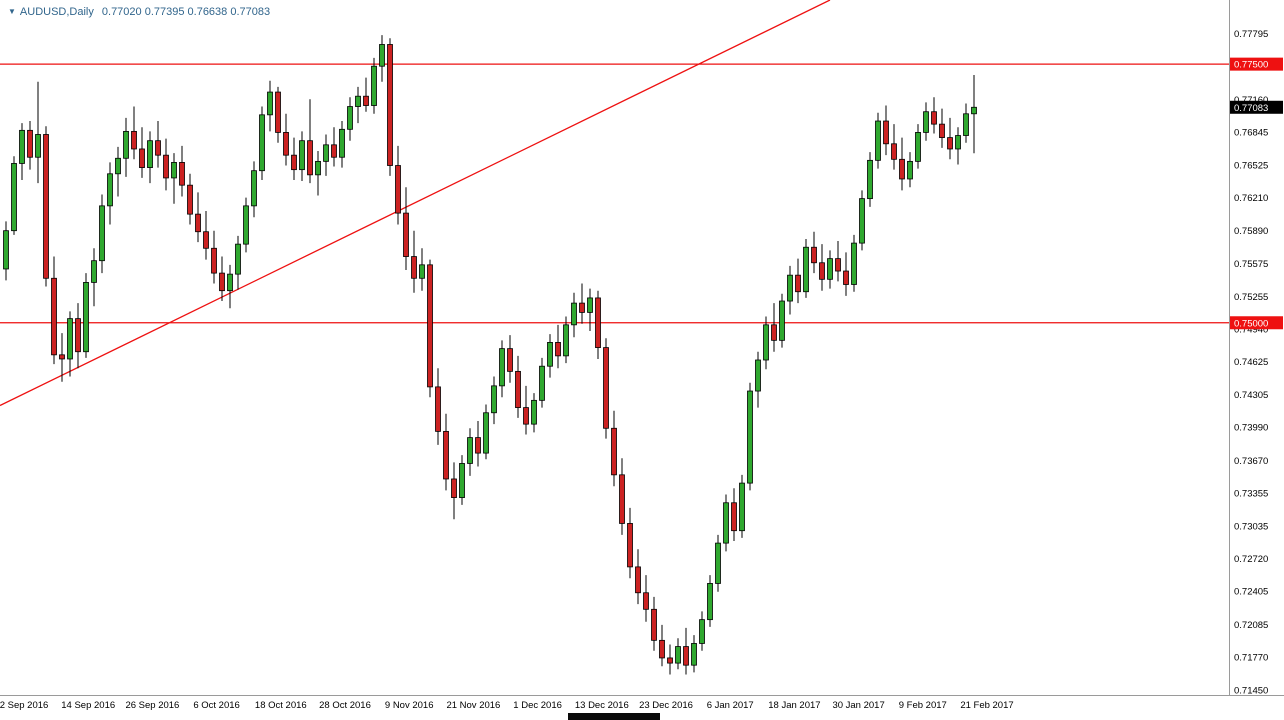 The height and width of the screenshot is (720, 1284). I want to click on time-axis-label: 13 Dec 2016, so click(602, 705).